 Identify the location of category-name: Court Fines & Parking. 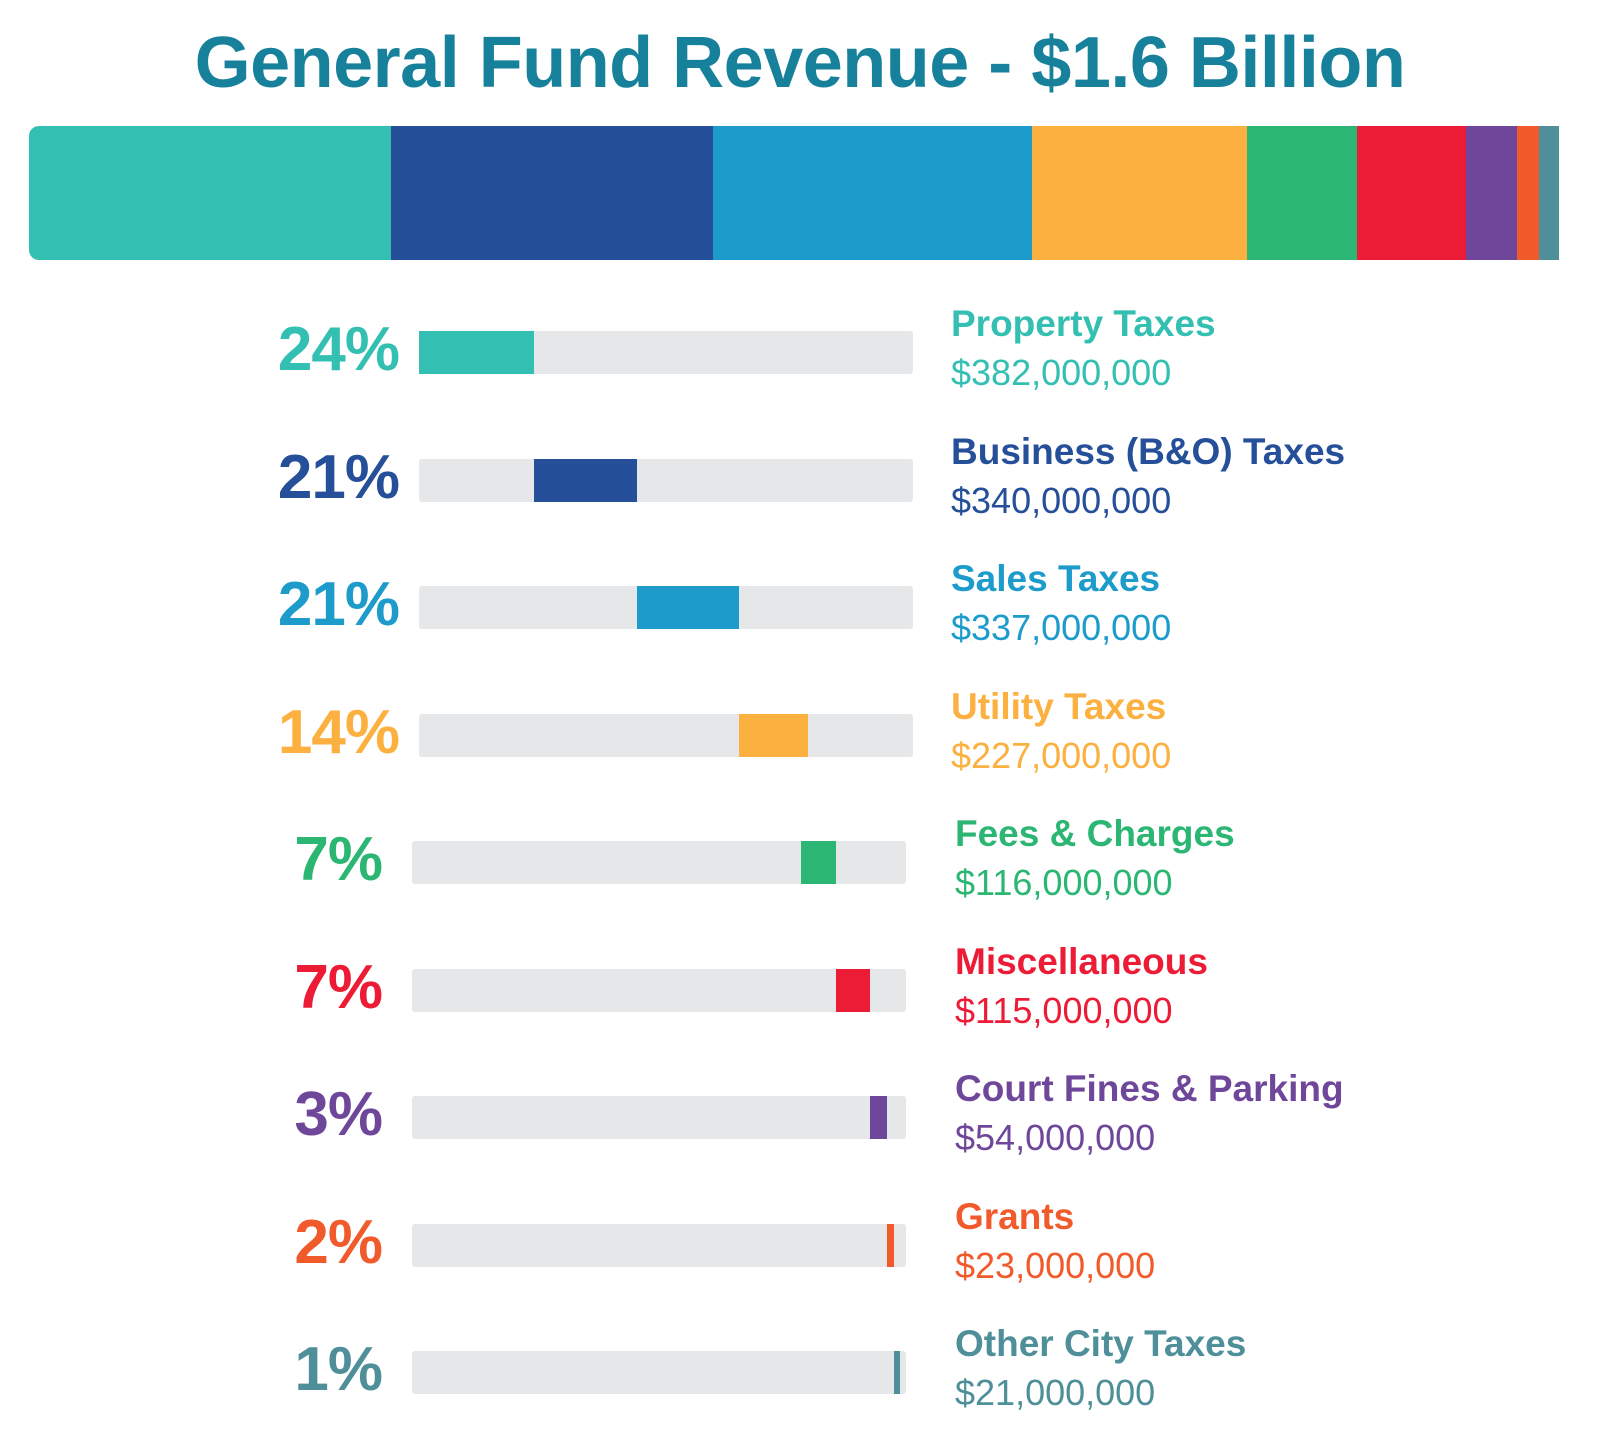
(1149, 1088).